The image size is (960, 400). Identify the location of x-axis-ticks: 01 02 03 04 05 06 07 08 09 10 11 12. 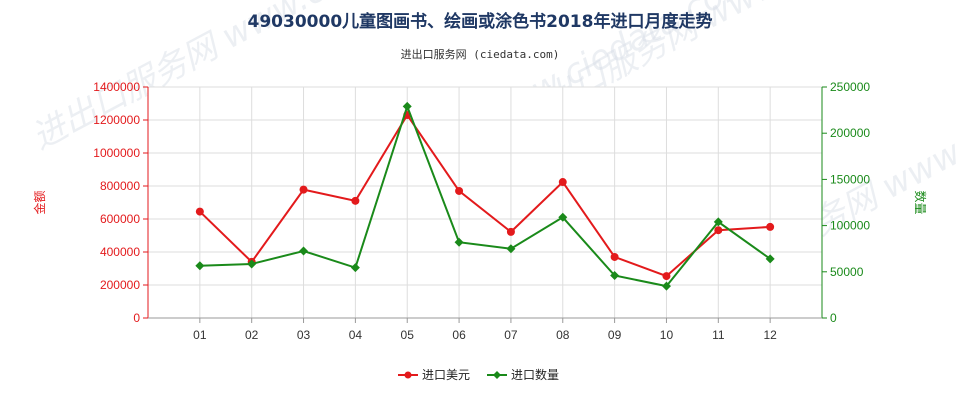
(485, 330).